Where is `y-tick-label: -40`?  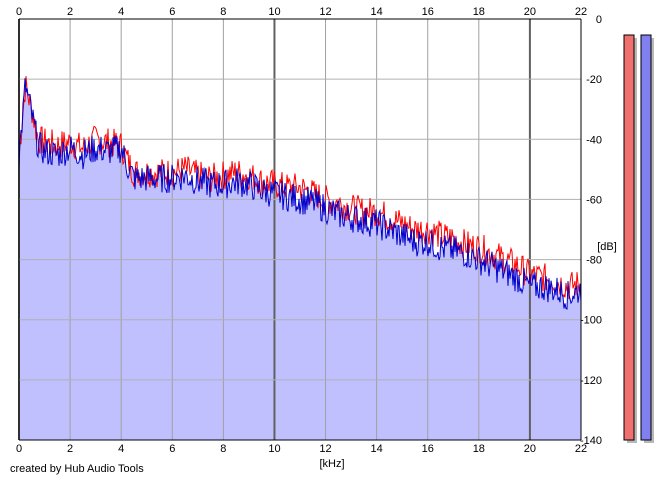 y-tick-label: -40 is located at coordinates (594, 140).